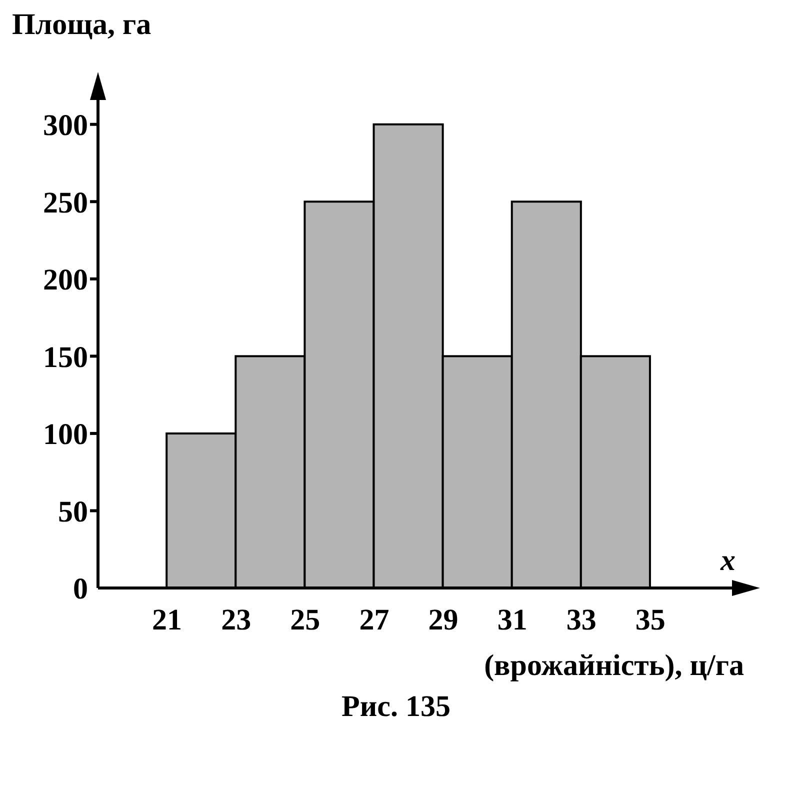  I want to click on y-tick-label: 250, so click(65, 203).